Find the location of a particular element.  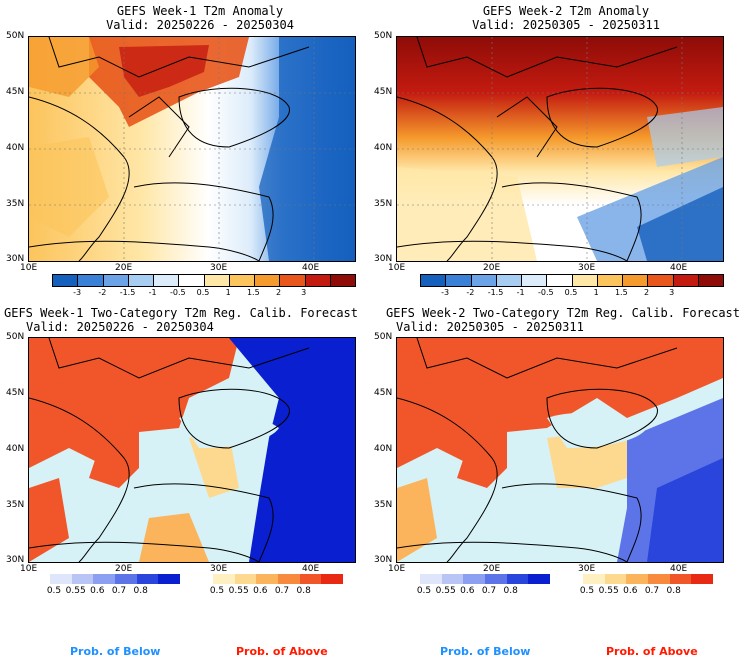

colorbar-tick-label: -2 is located at coordinates (102, 292).